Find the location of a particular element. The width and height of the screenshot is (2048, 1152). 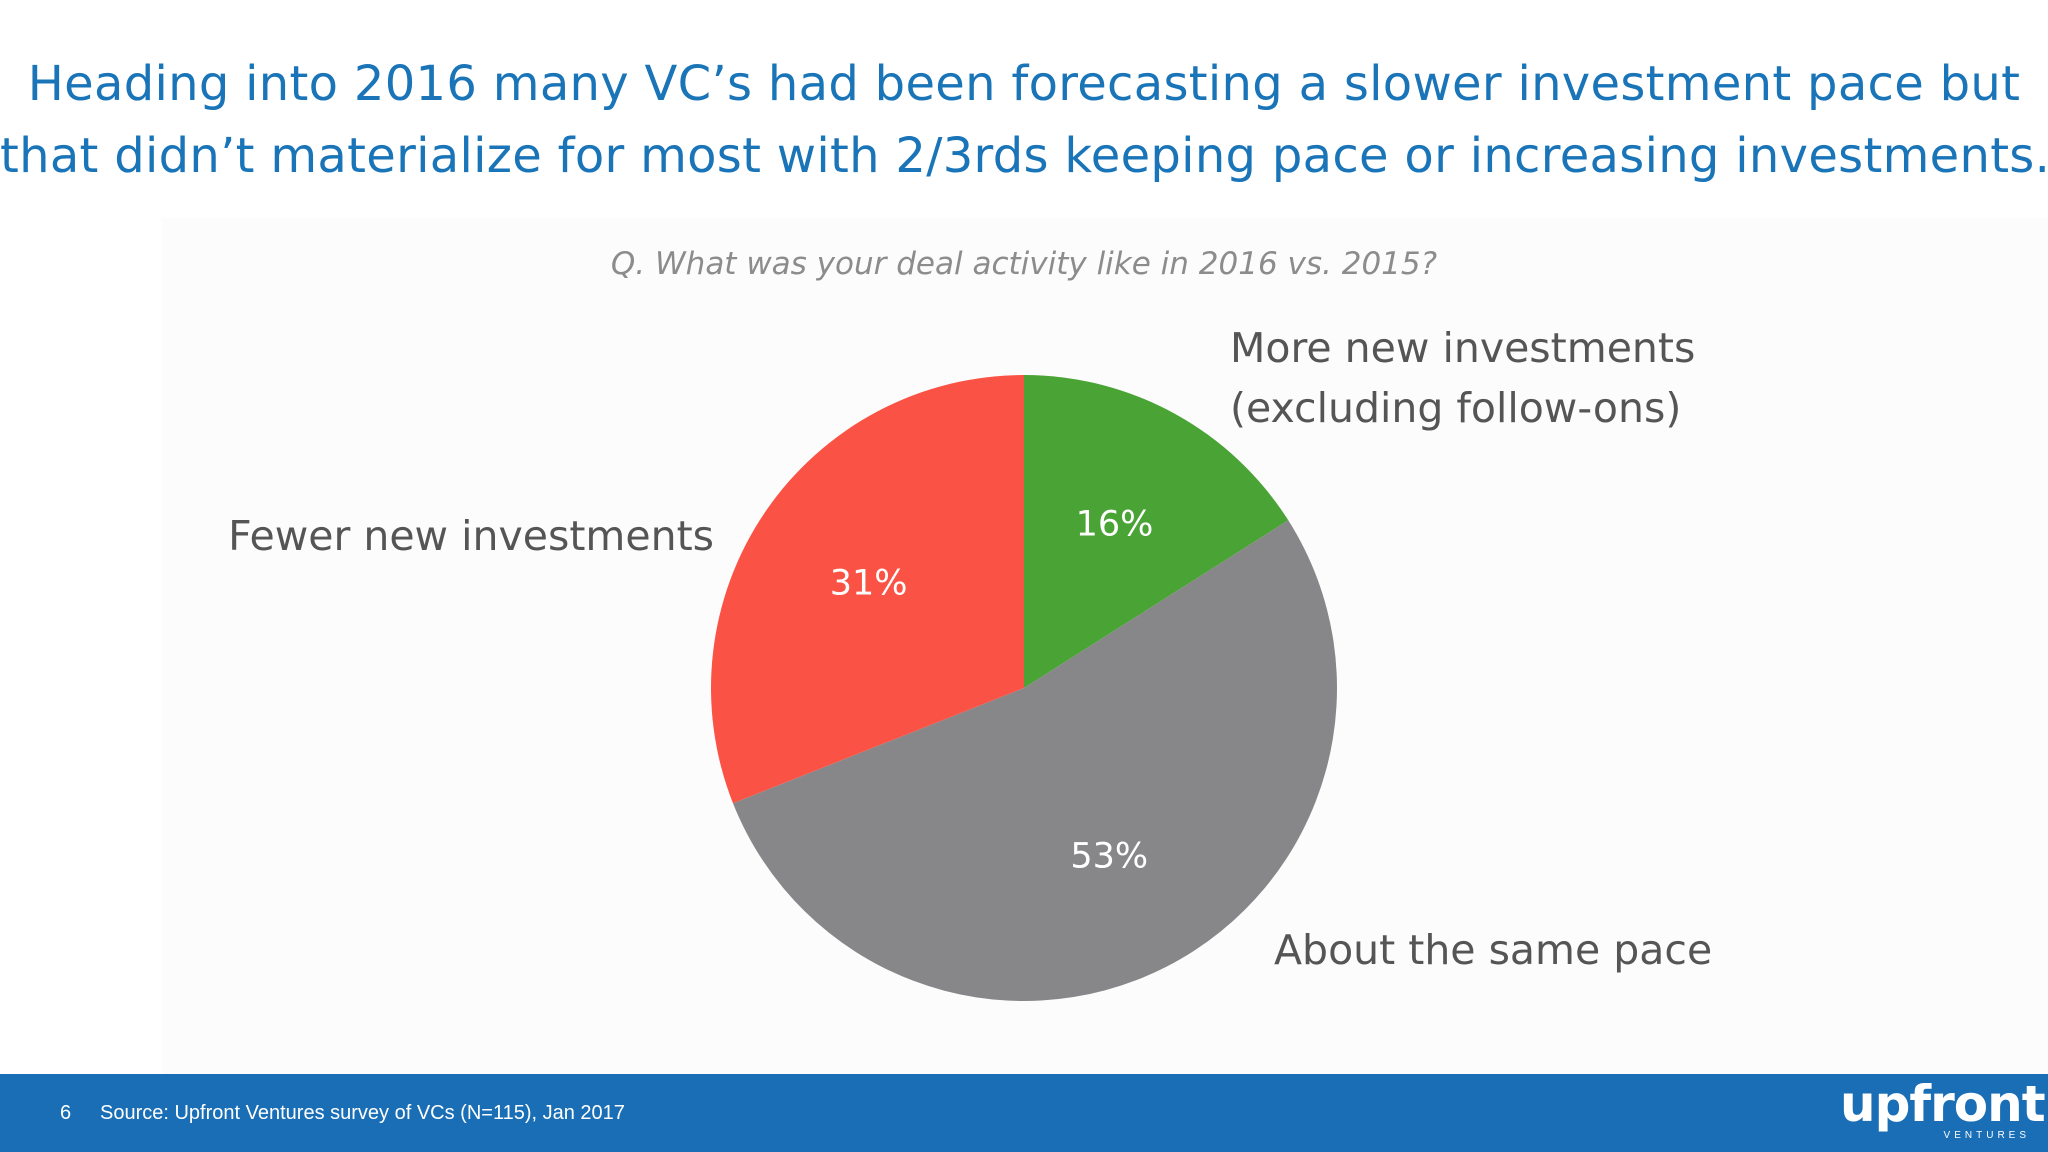

pie-slice-about-same-pace is located at coordinates (1035, 761).